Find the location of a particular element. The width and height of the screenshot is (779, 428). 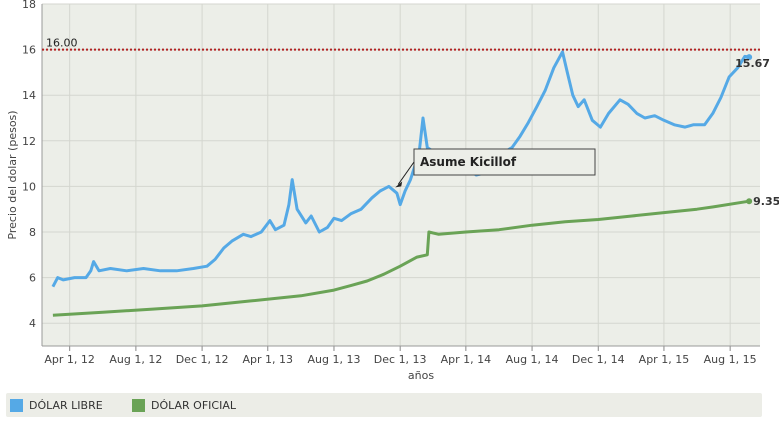

legend: DÓLAR LIBRE DÓLAR OFICIAL is located at coordinates (384, 405).